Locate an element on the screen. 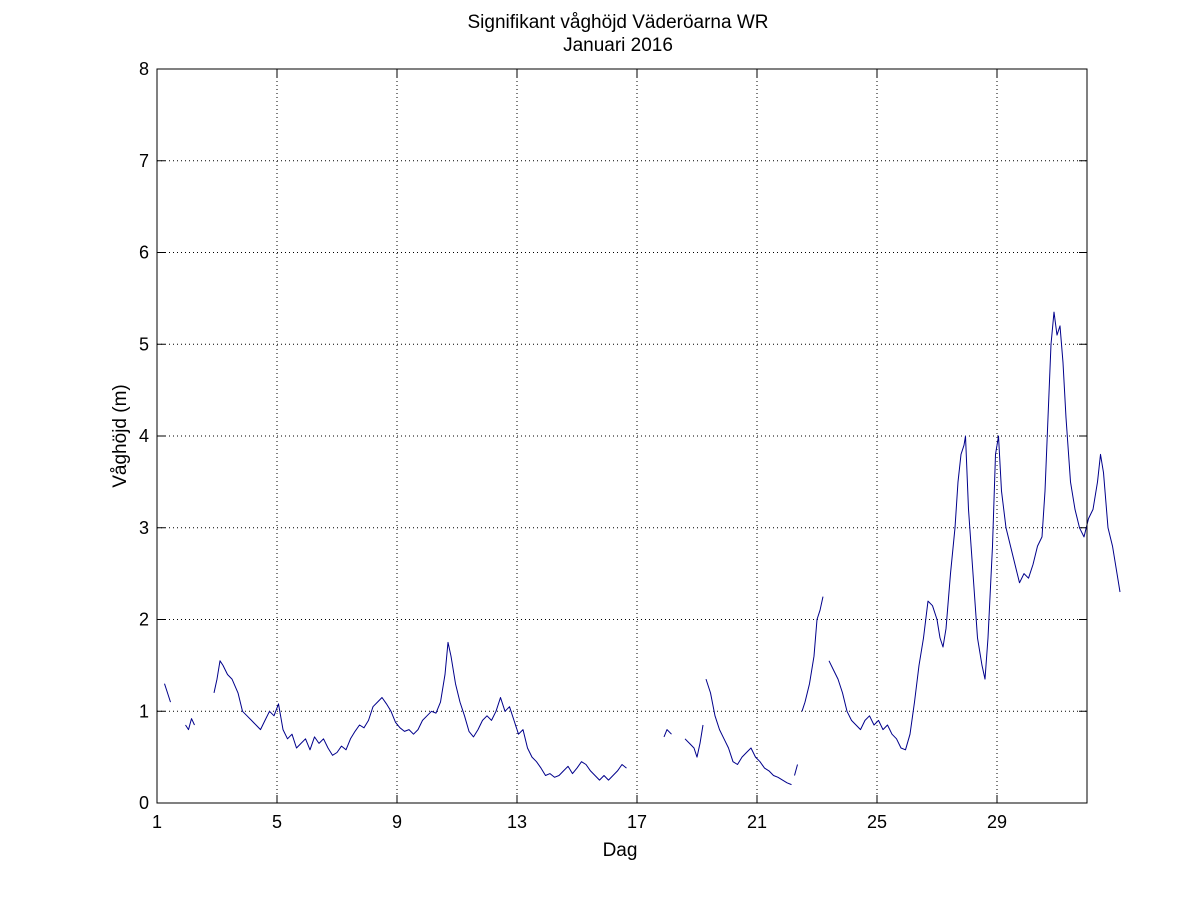 This screenshot has height=901, width=1201. x-tick-label: 25 is located at coordinates (877, 822).